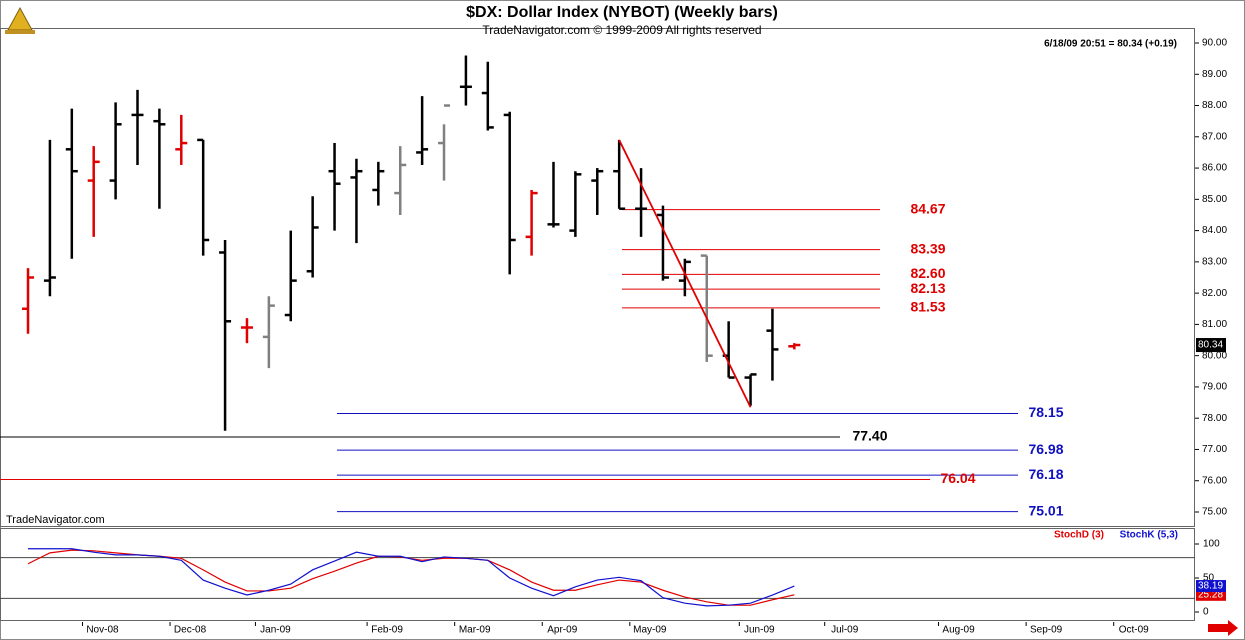 Image resolution: width=1245 pixels, height=640 pixels. I want to click on level-label: 83.39, so click(927, 248).